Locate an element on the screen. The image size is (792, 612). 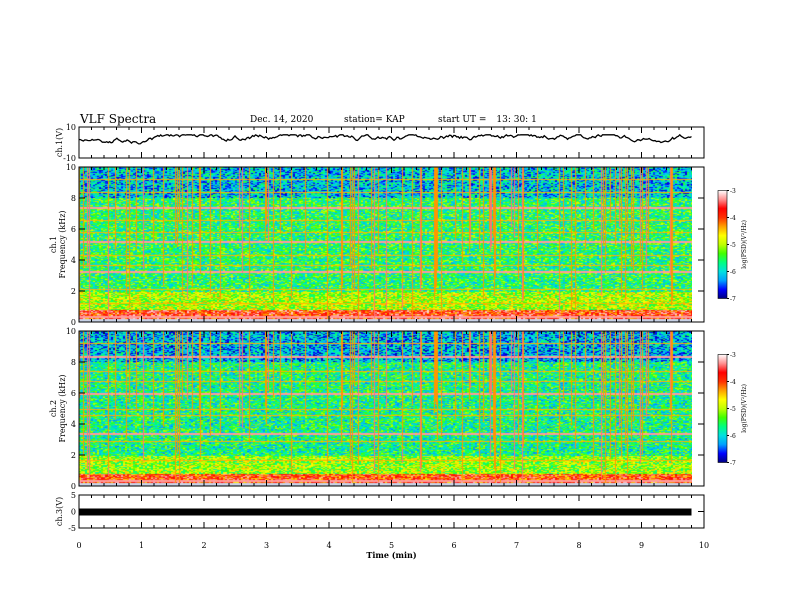
ch1-colorbar-tick-label: -7 is located at coordinates (733, 299).